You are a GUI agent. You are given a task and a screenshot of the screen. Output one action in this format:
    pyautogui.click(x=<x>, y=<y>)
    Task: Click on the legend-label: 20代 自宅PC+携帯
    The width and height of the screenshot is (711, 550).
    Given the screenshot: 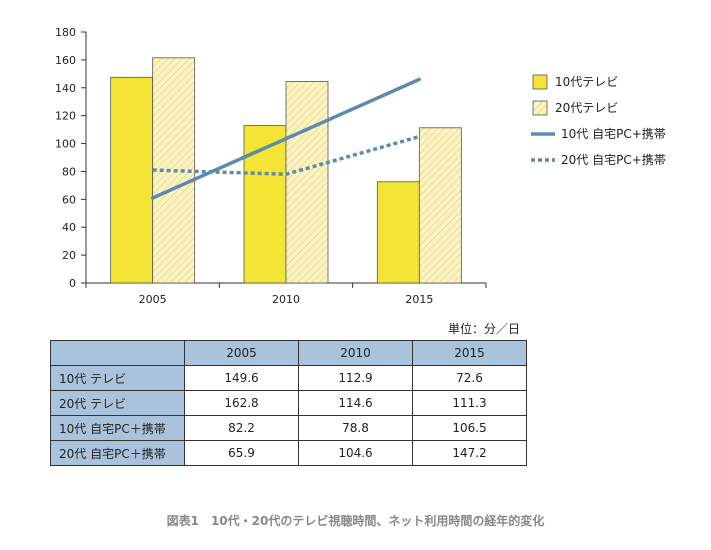 What is the action you would take?
    pyautogui.click(x=613, y=159)
    